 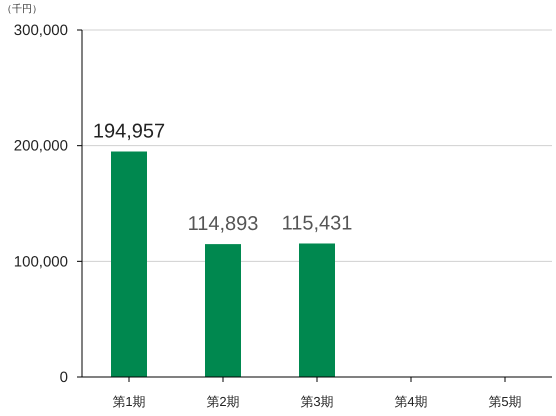 What do you see at coordinates (129, 131) in the screenshot?
I see `data-label: 194,957` at bounding box center [129, 131].